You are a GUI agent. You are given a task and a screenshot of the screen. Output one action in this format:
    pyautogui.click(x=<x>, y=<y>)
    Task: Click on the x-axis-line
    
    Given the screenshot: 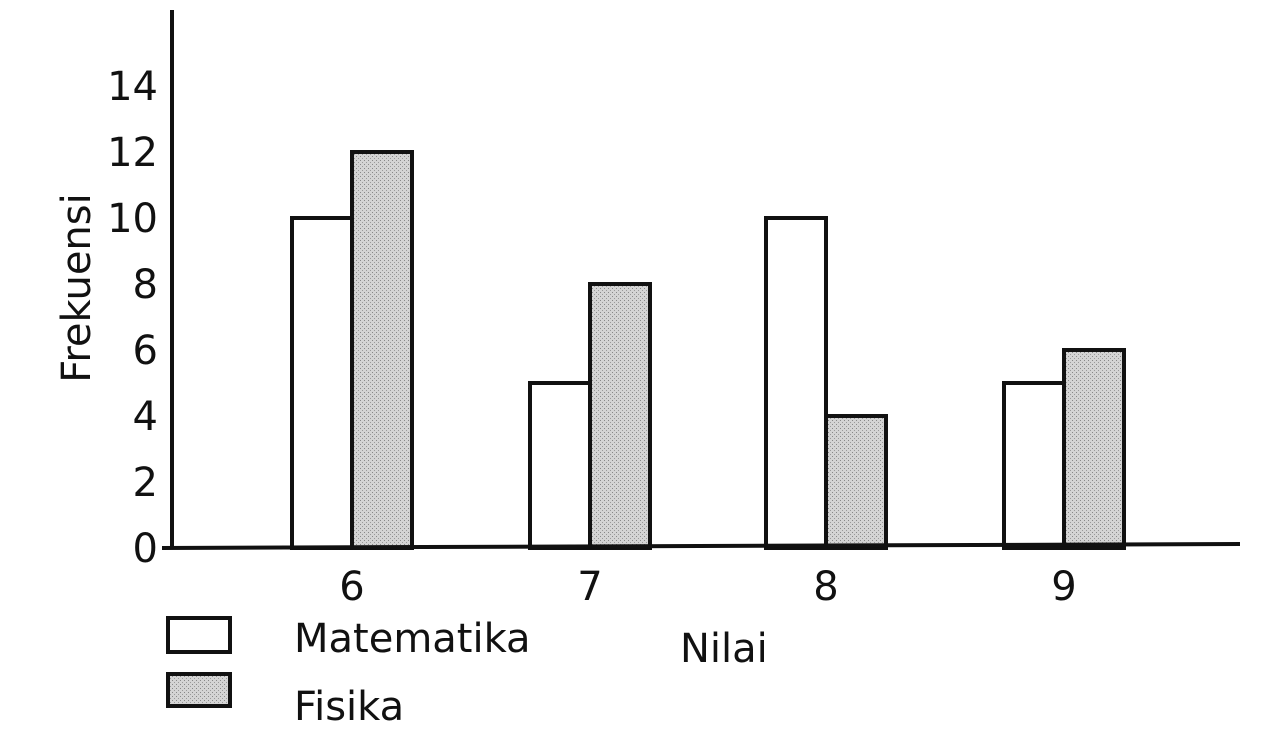 What is the action you would take?
    pyautogui.click(x=701, y=546)
    